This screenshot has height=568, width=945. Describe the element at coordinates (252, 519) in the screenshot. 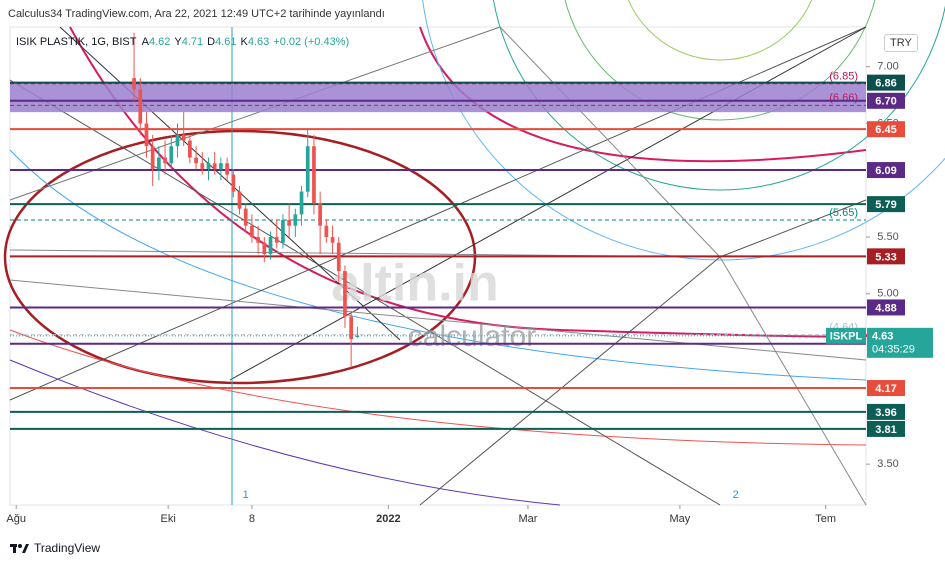

I see `x-tick-label: 8` at that location.